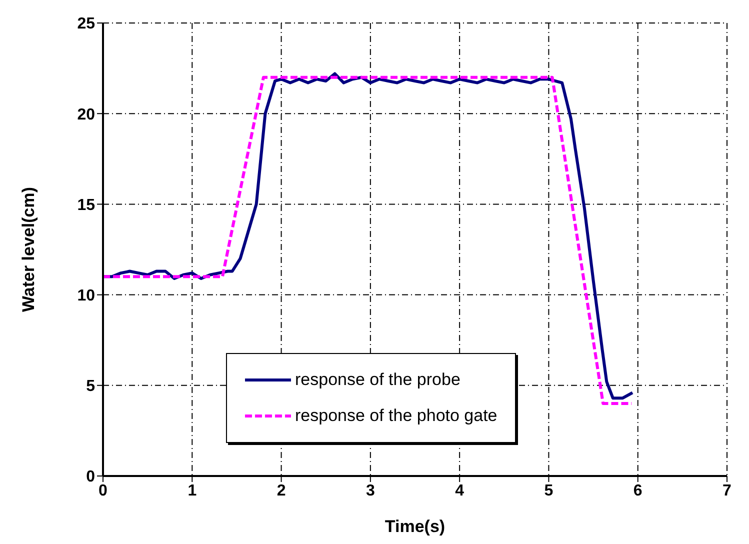 The image size is (749, 544). I want to click on x-tick-label: 6, so click(637, 491).